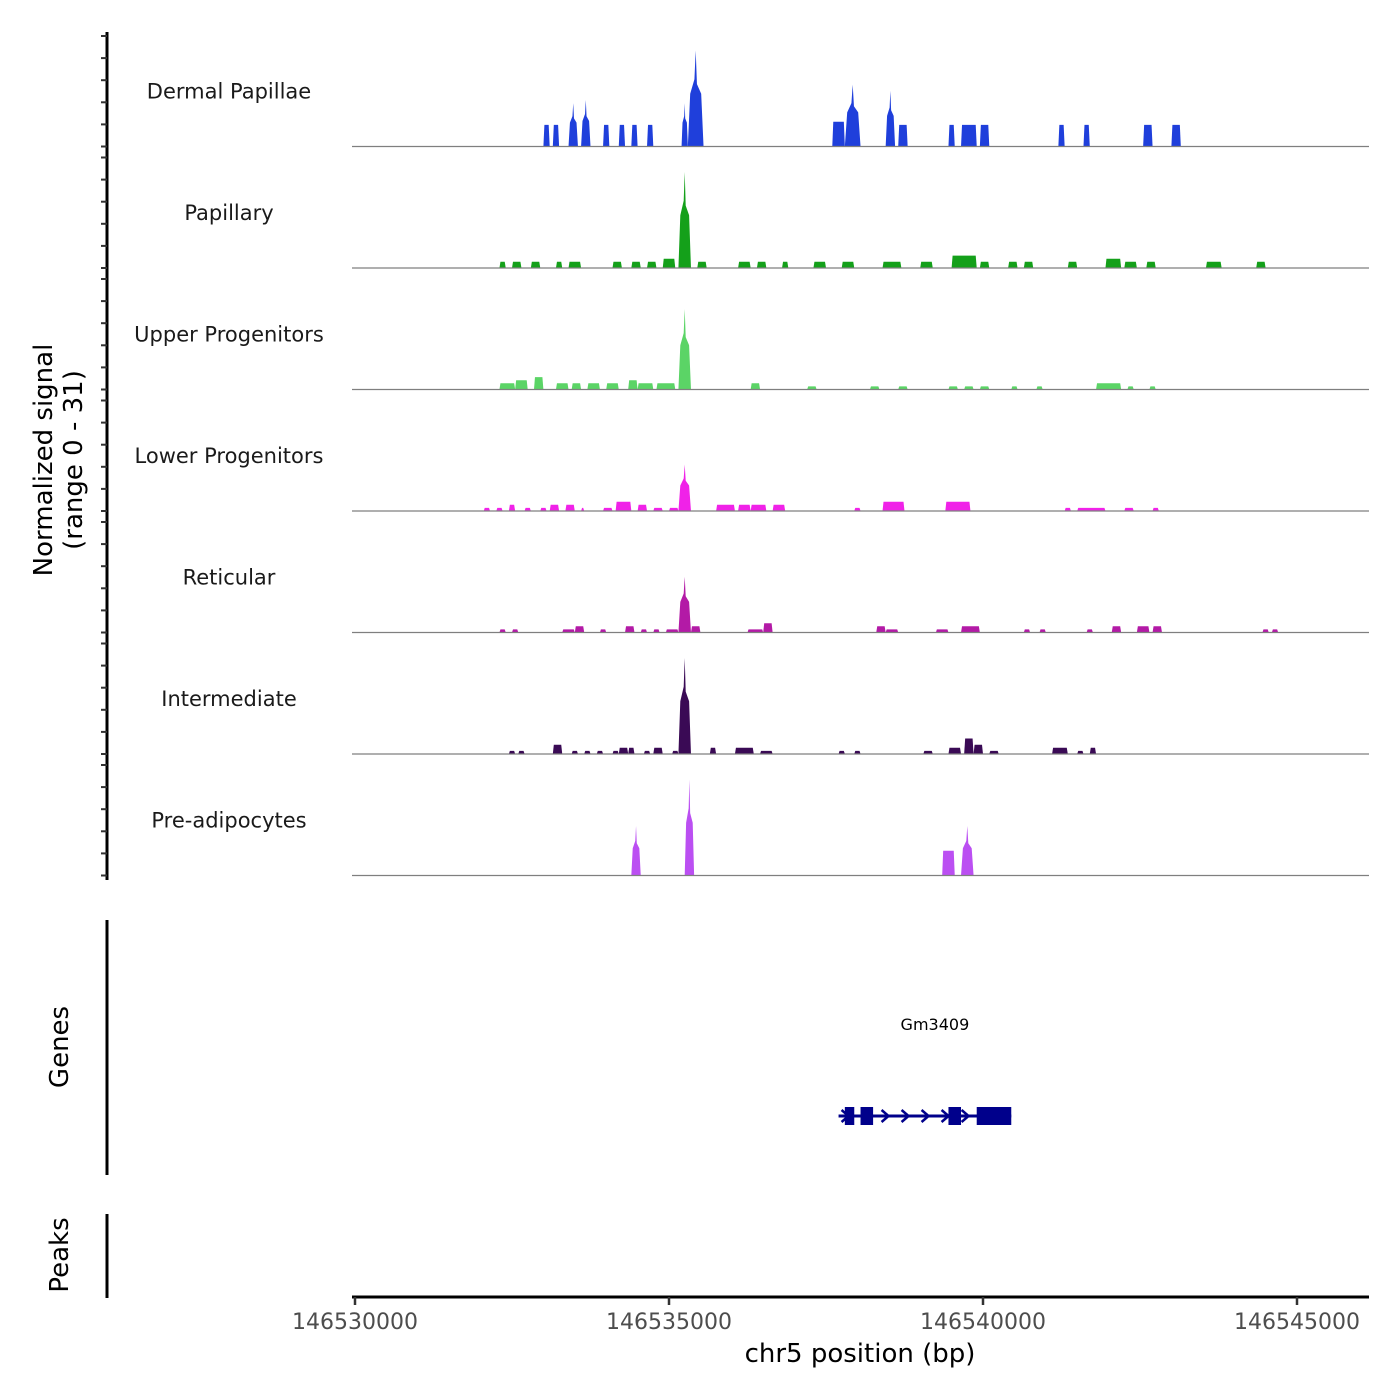 Image resolution: width=1400 pixels, height=1400 pixels. I want to click on x-tick-label: 146535000, so click(669, 1322).